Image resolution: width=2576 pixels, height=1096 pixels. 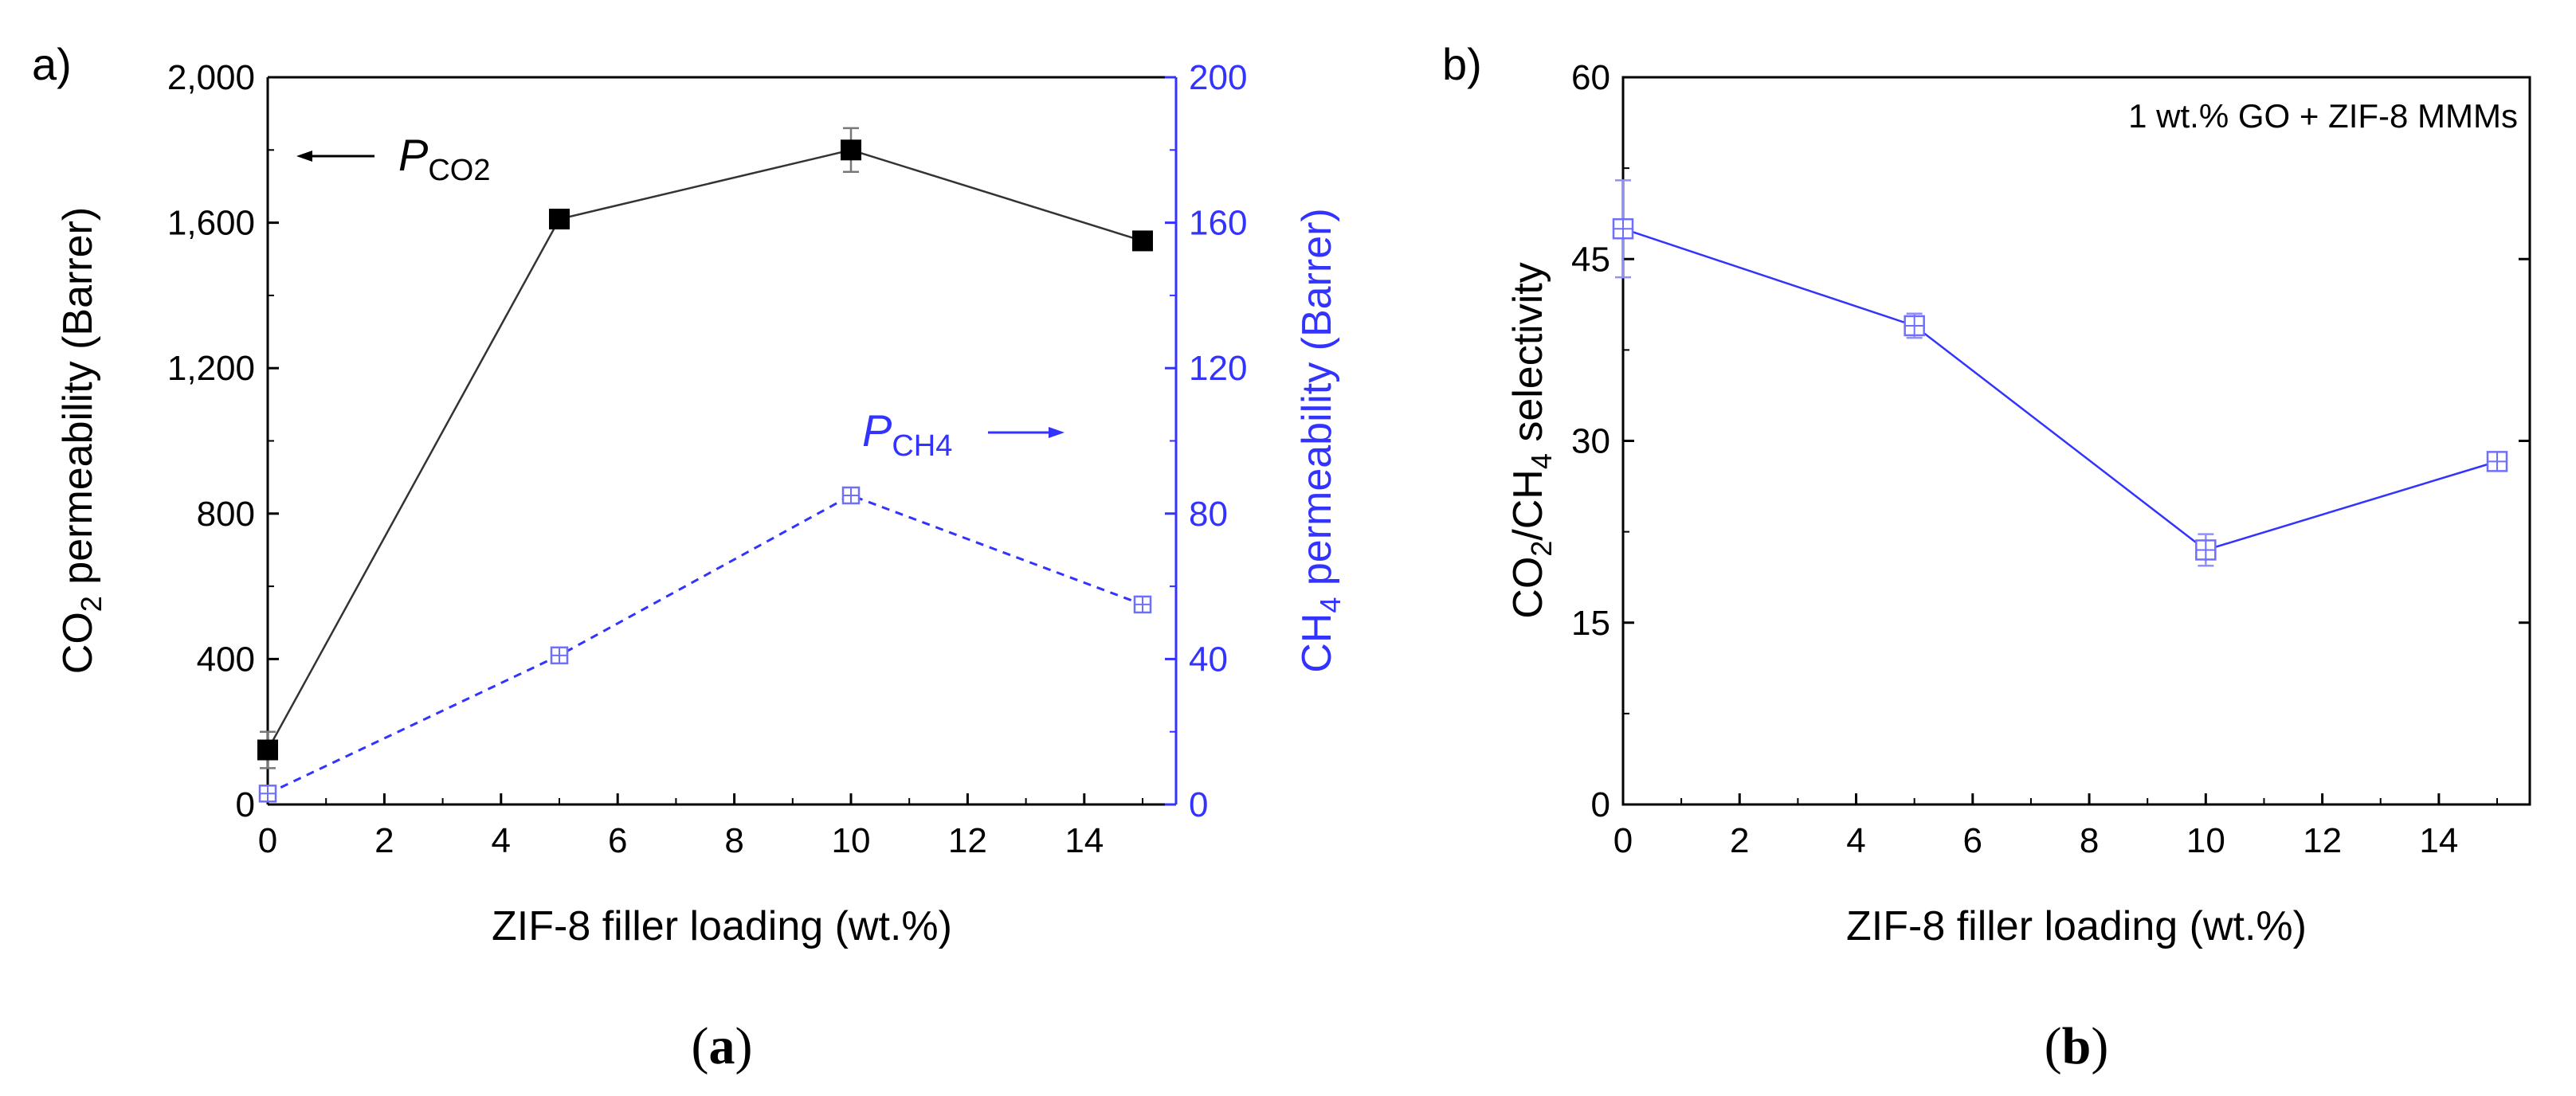 What do you see at coordinates (1590, 623) in the screenshot?
I see `y-tick-label: 15` at bounding box center [1590, 623].